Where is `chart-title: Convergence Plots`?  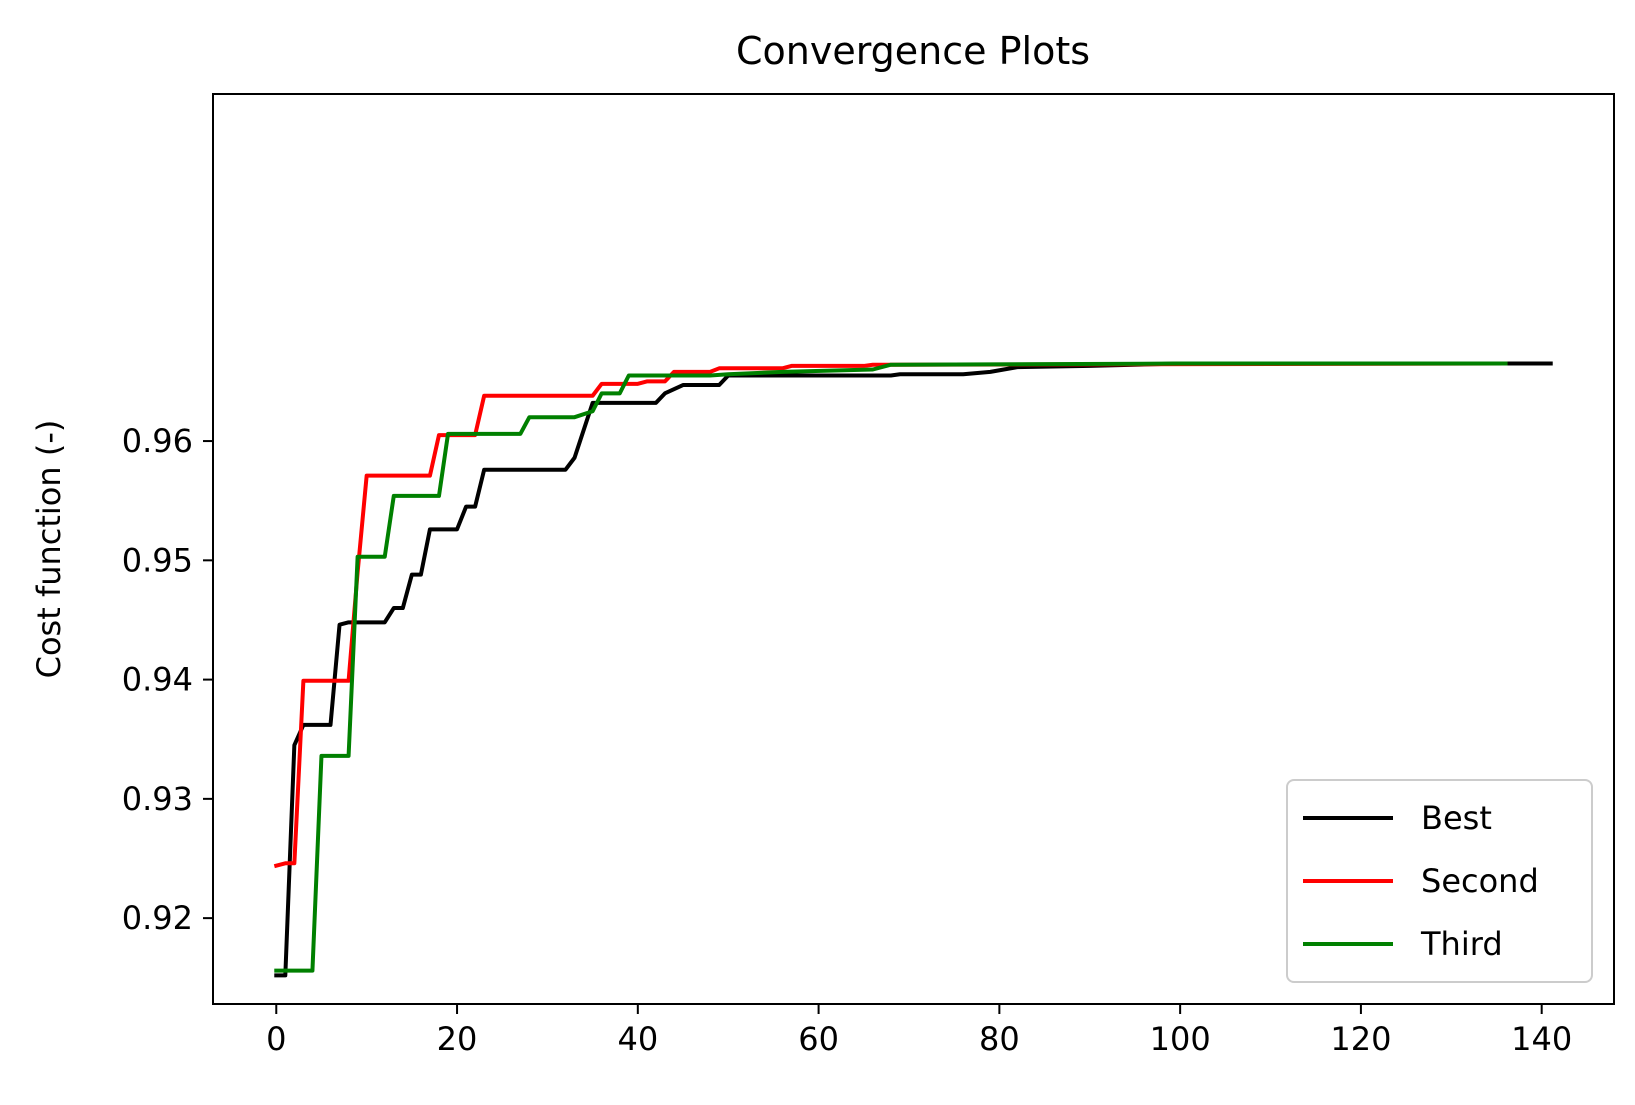
chart-title: Convergence Plots is located at coordinates (913, 51).